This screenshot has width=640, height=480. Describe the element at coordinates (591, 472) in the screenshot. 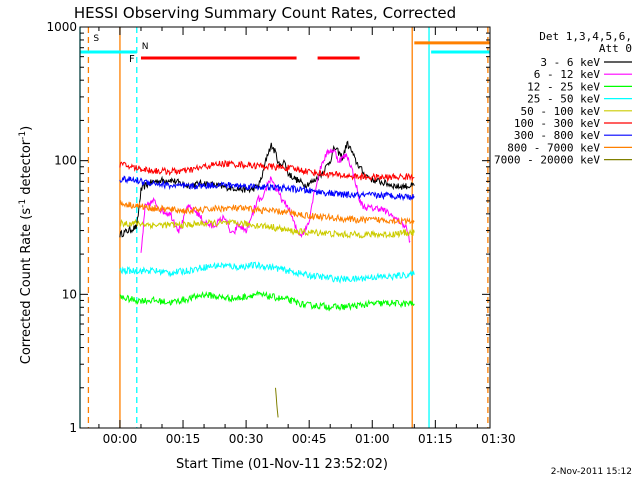

I see `footer-date: 2-Nov-2011 15:12` at that location.